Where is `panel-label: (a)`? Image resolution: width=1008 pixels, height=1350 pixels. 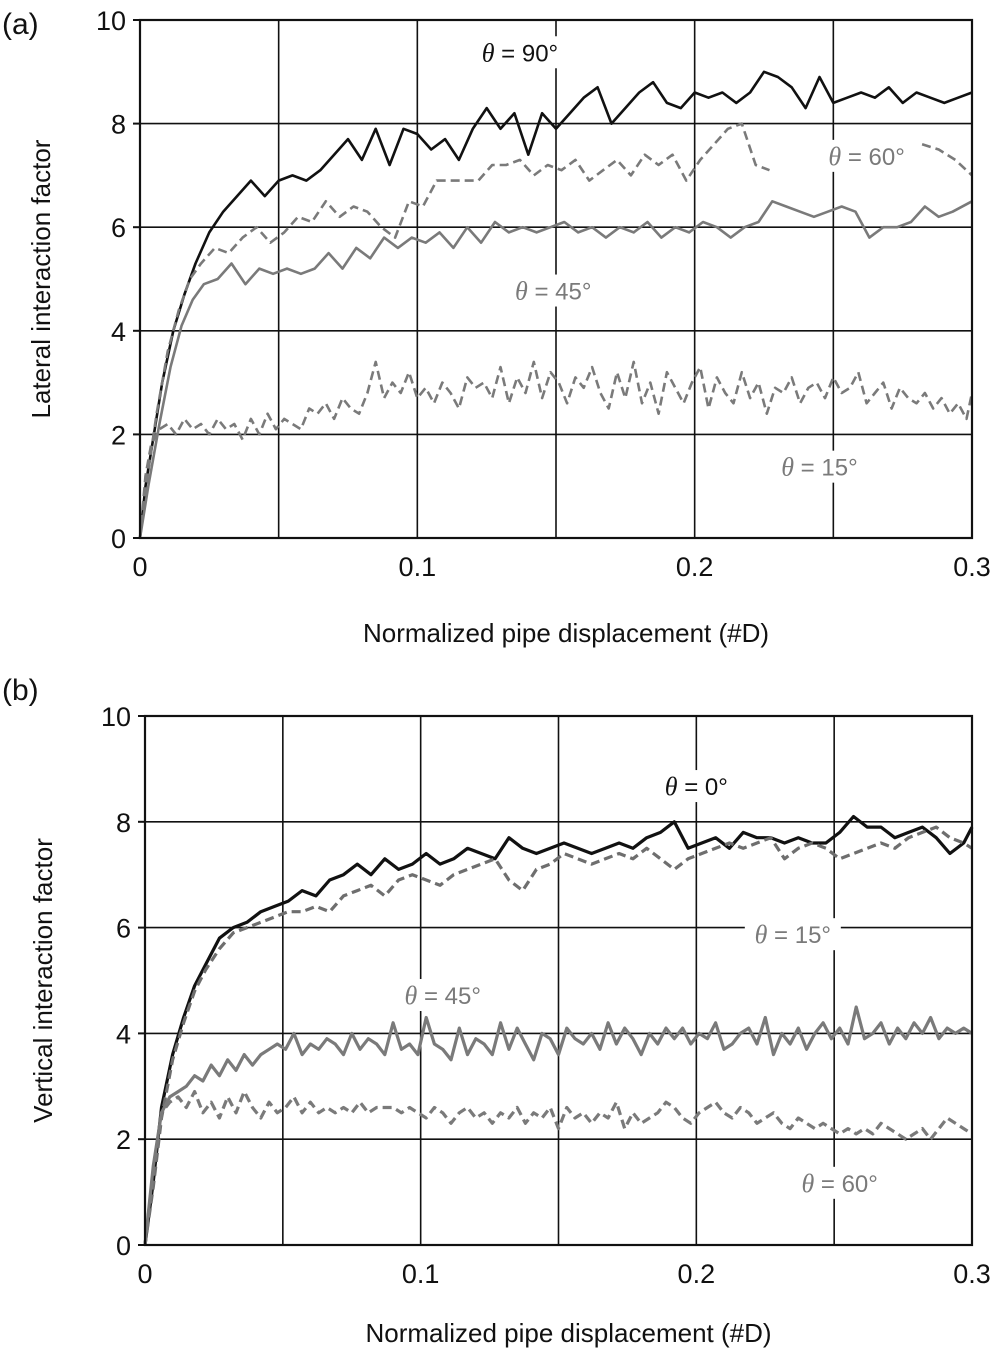 panel-label: (a) is located at coordinates (20, 24).